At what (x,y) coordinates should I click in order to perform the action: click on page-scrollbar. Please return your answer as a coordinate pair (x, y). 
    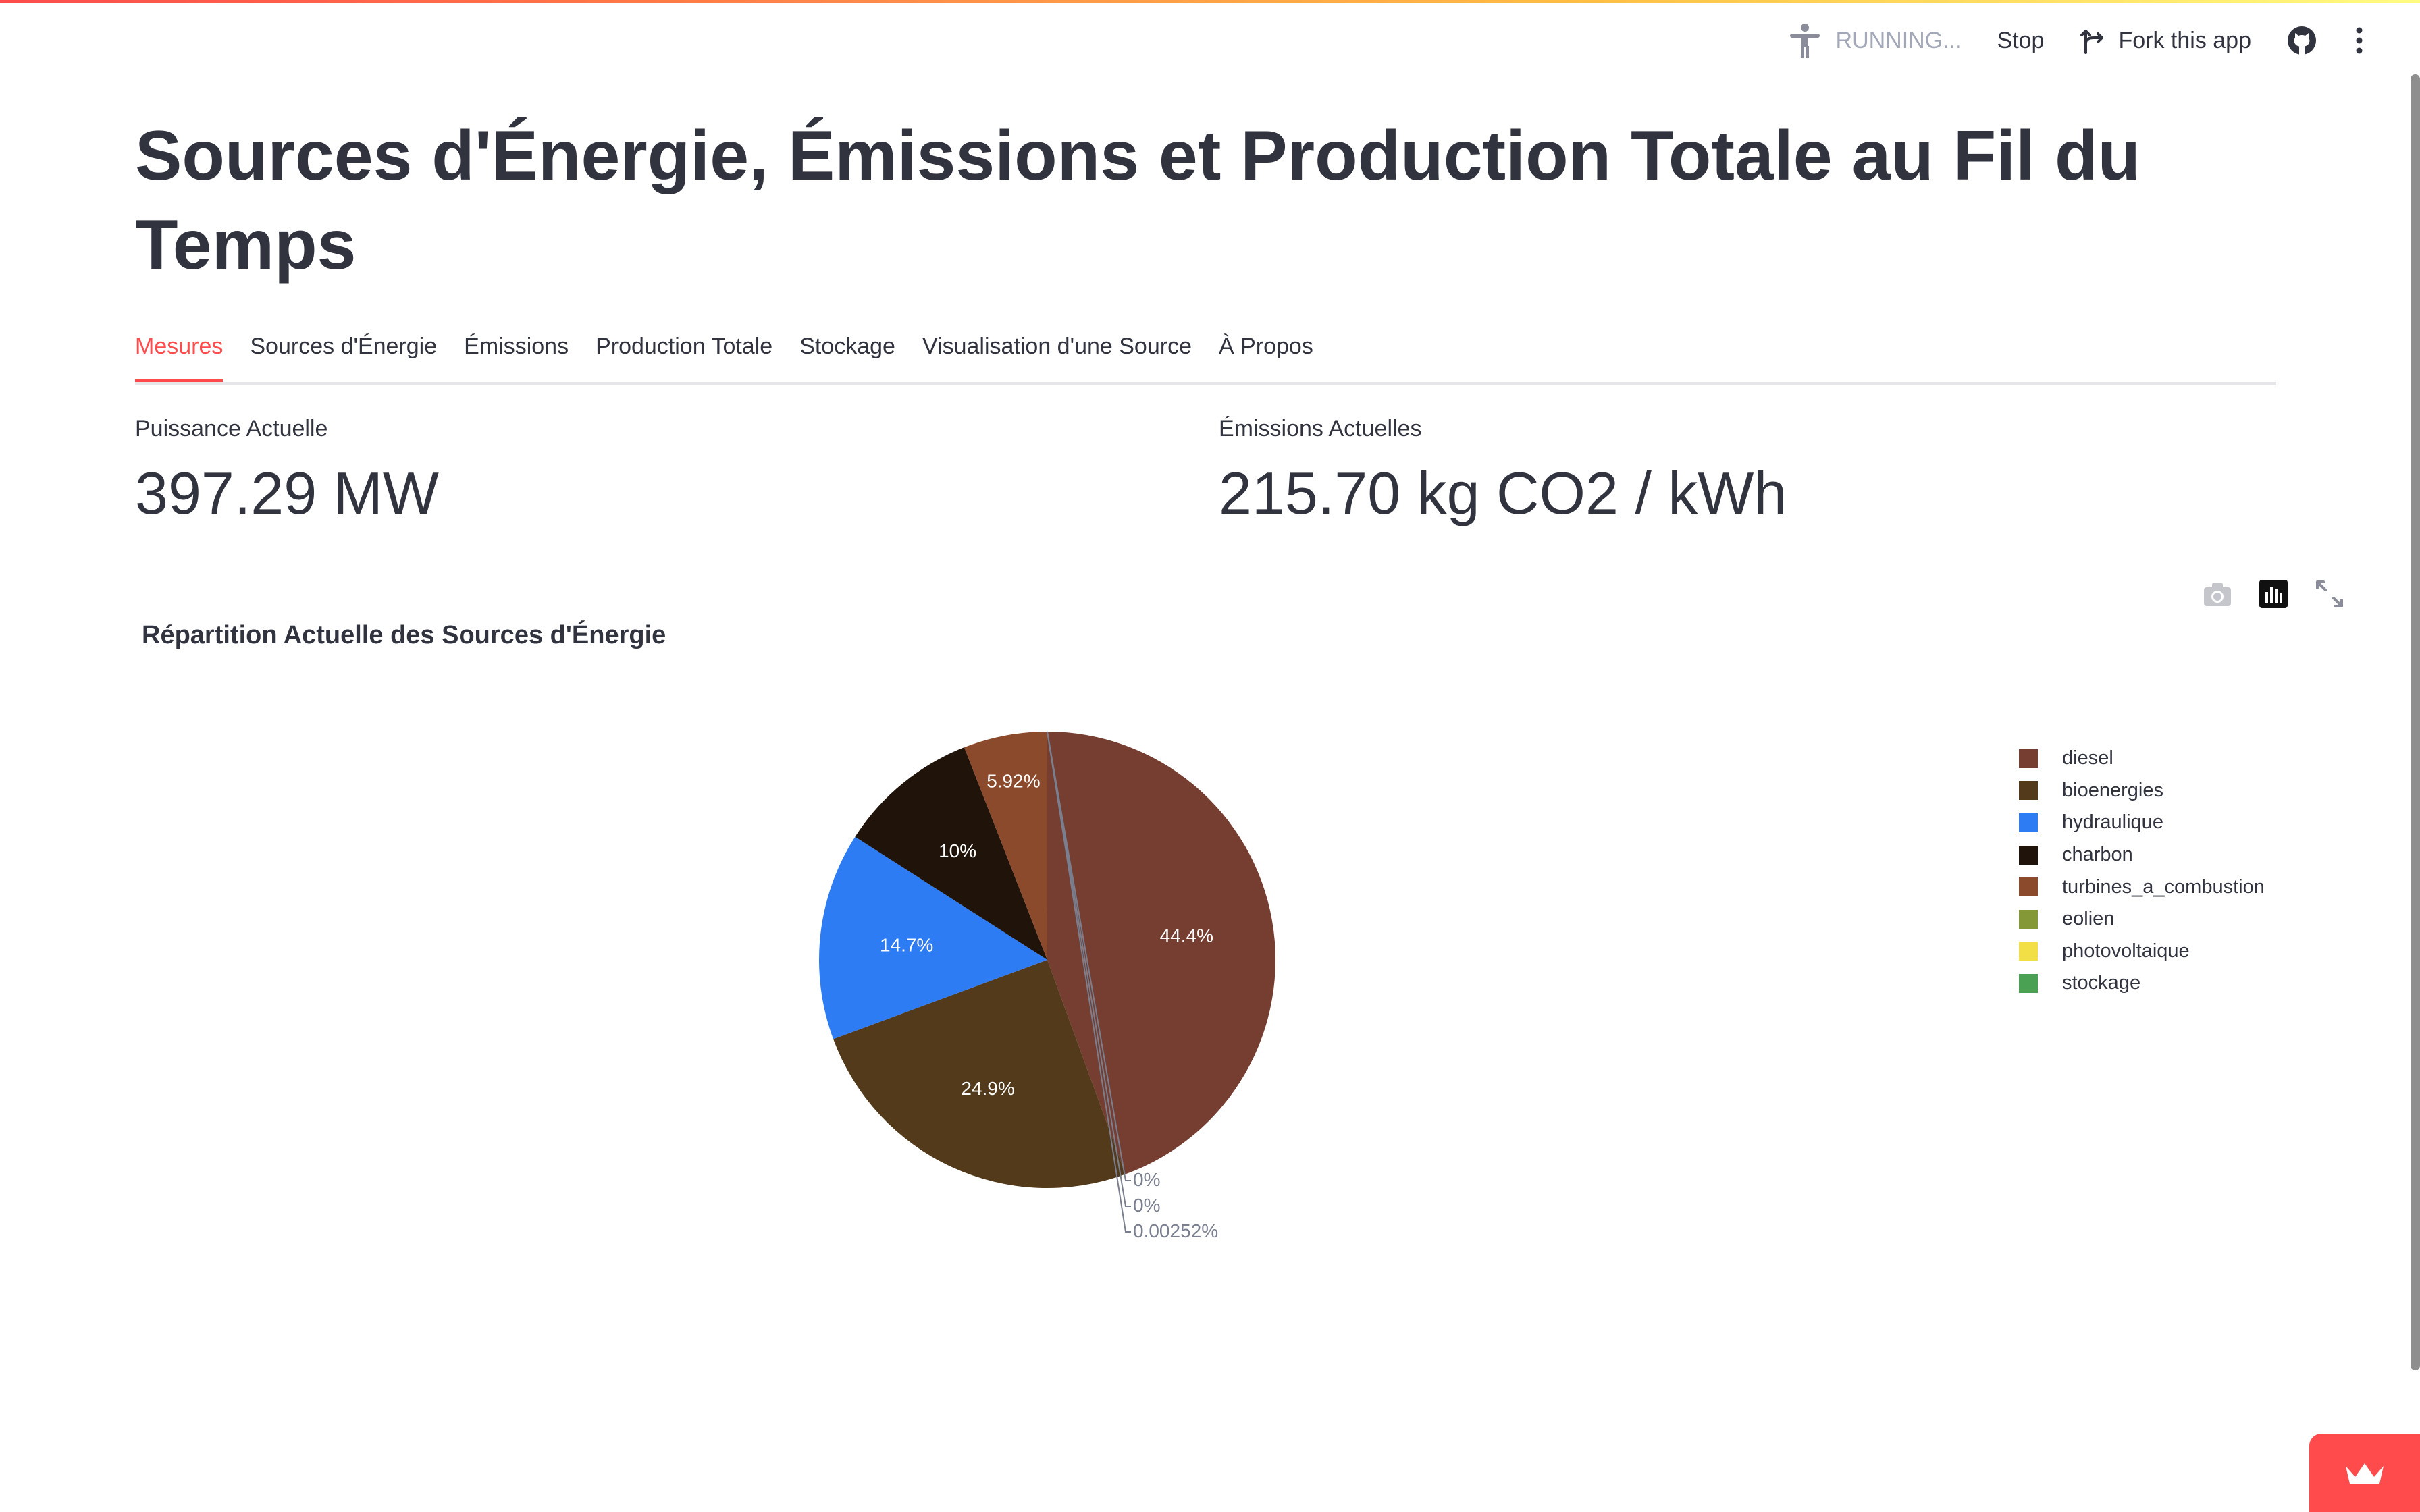
    Looking at the image, I should click on (2415, 722).